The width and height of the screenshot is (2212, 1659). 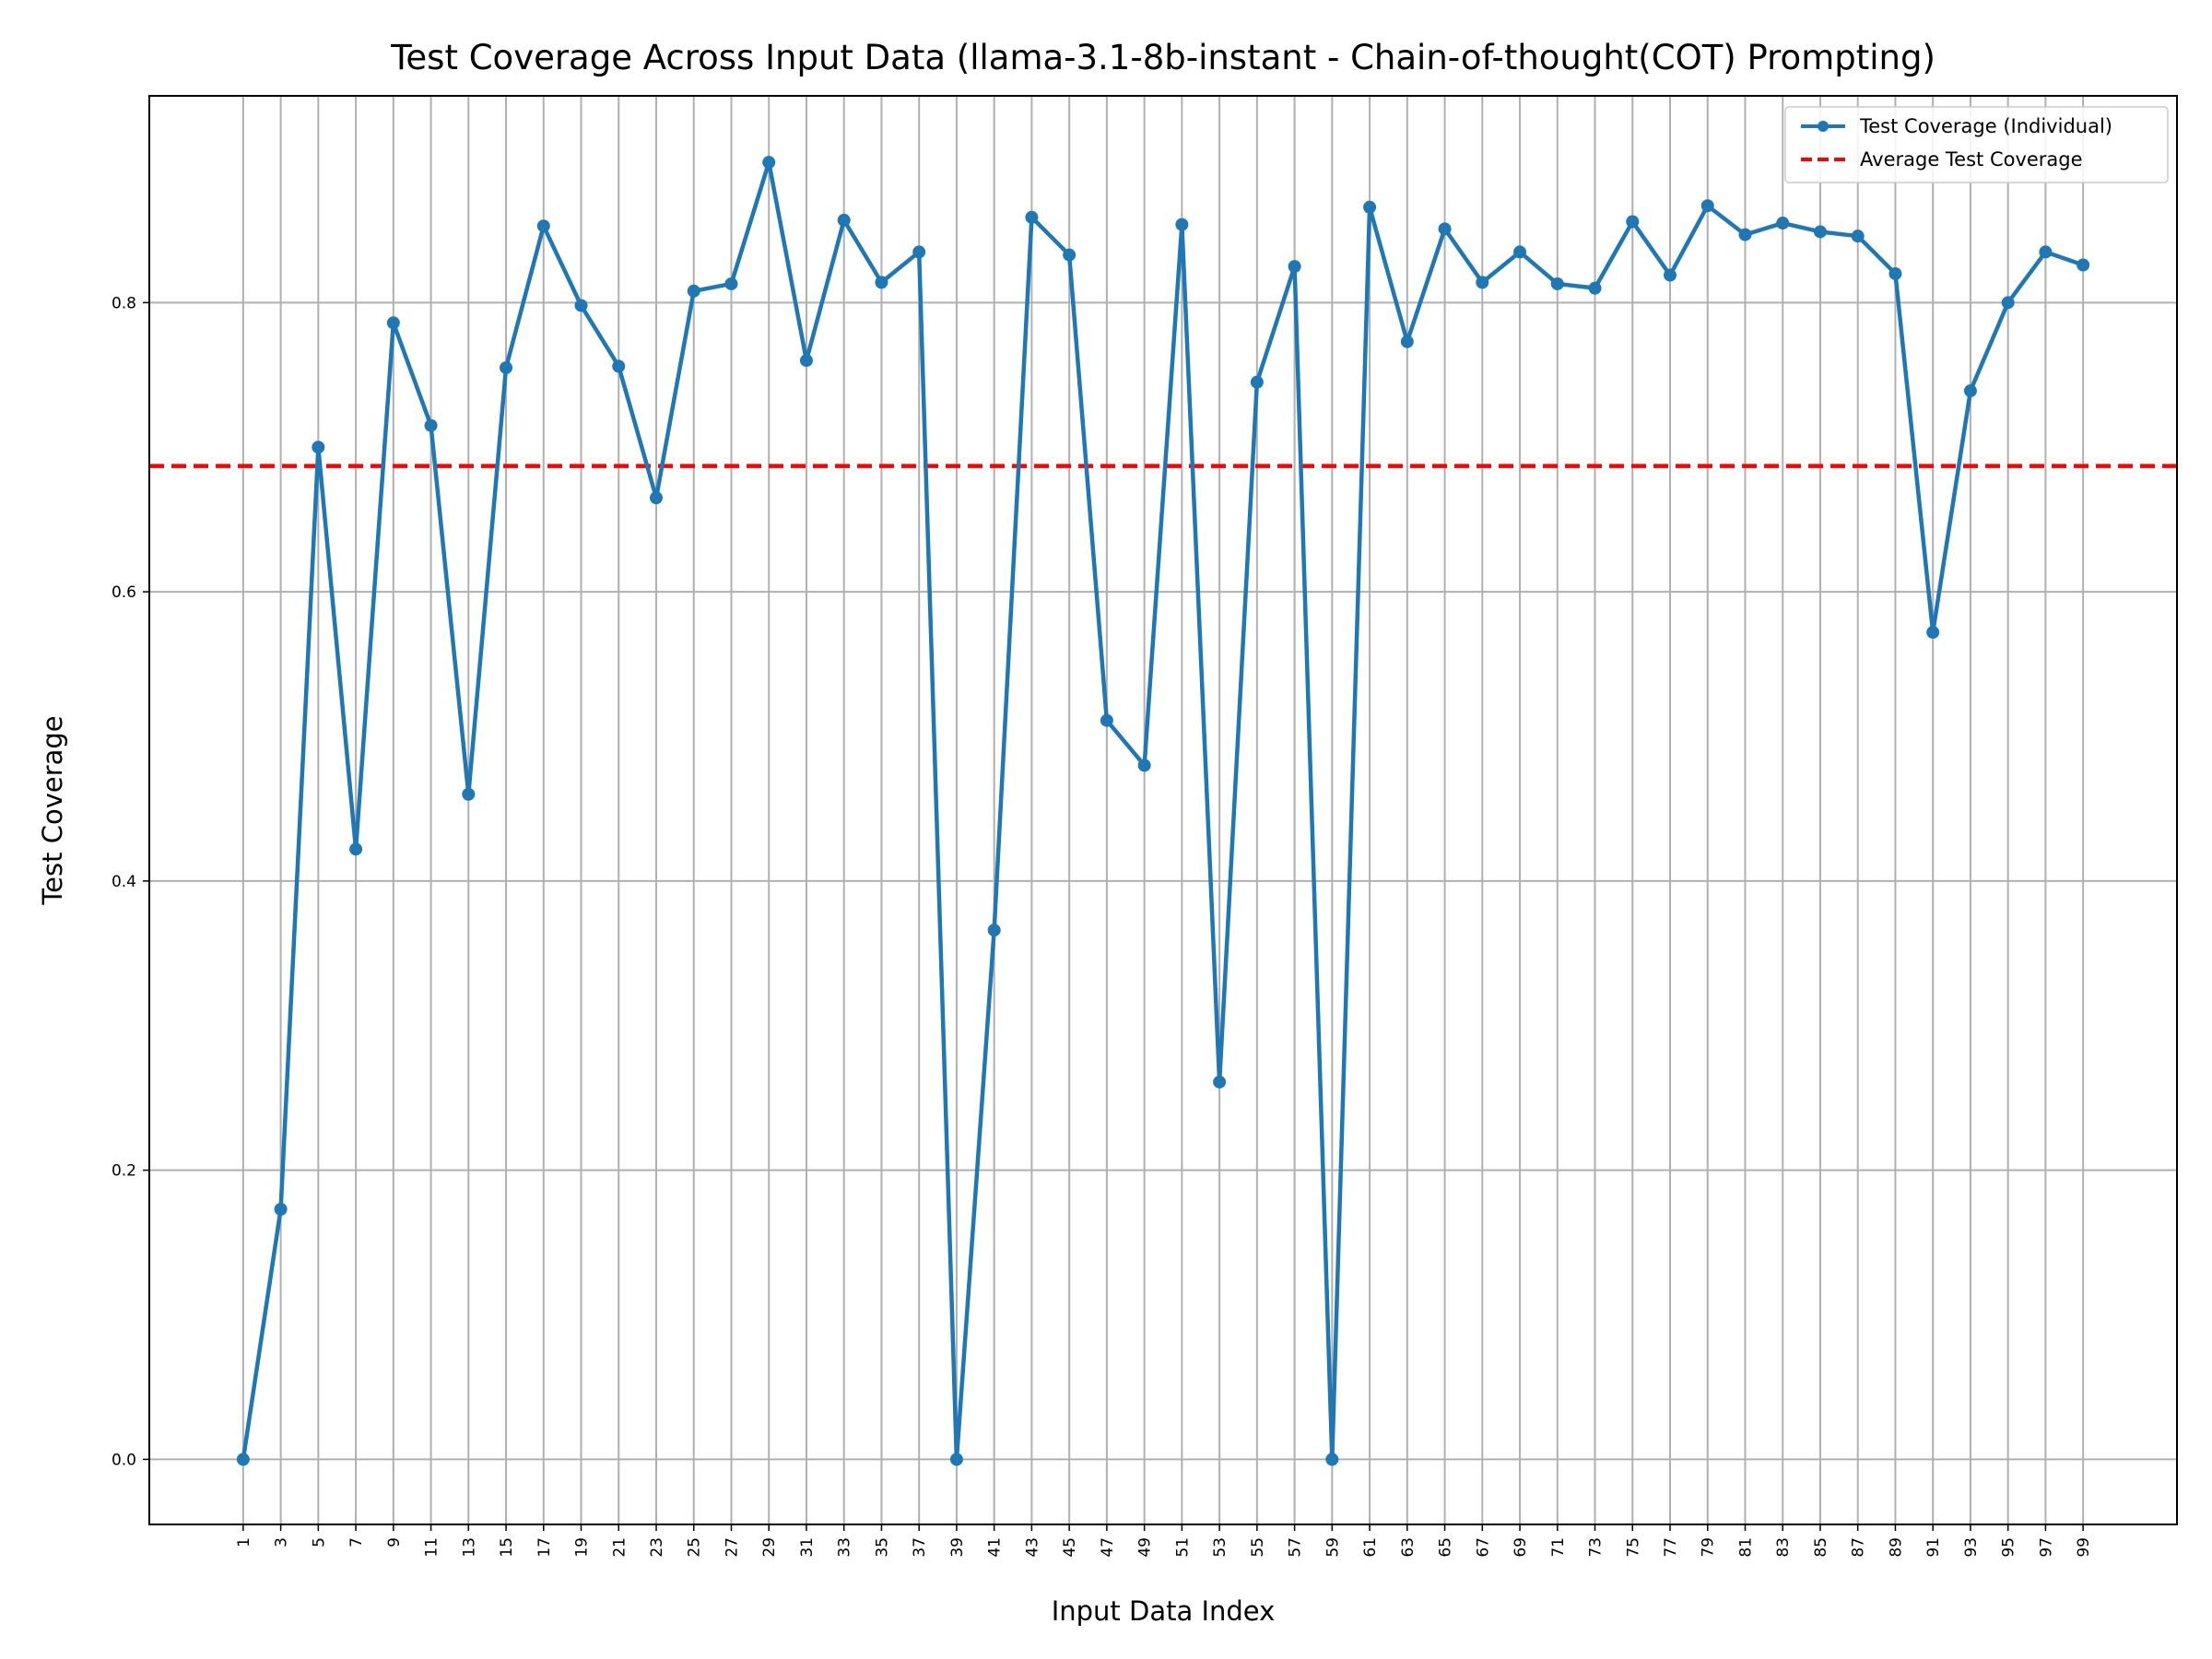 What do you see at coordinates (619, 1547) in the screenshot?
I see `x-tick-label: 21` at bounding box center [619, 1547].